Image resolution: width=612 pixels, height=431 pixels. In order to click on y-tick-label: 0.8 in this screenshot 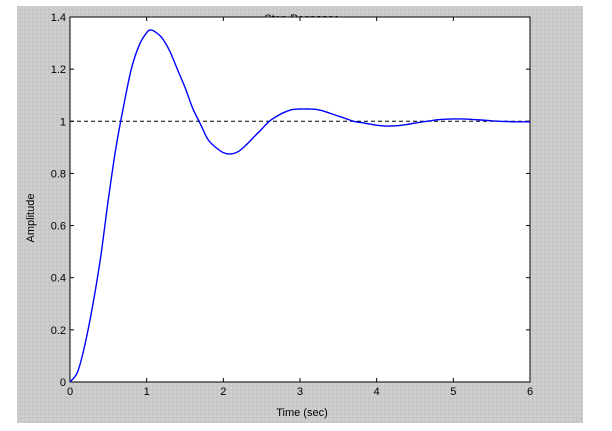, I will do `click(58, 174)`.